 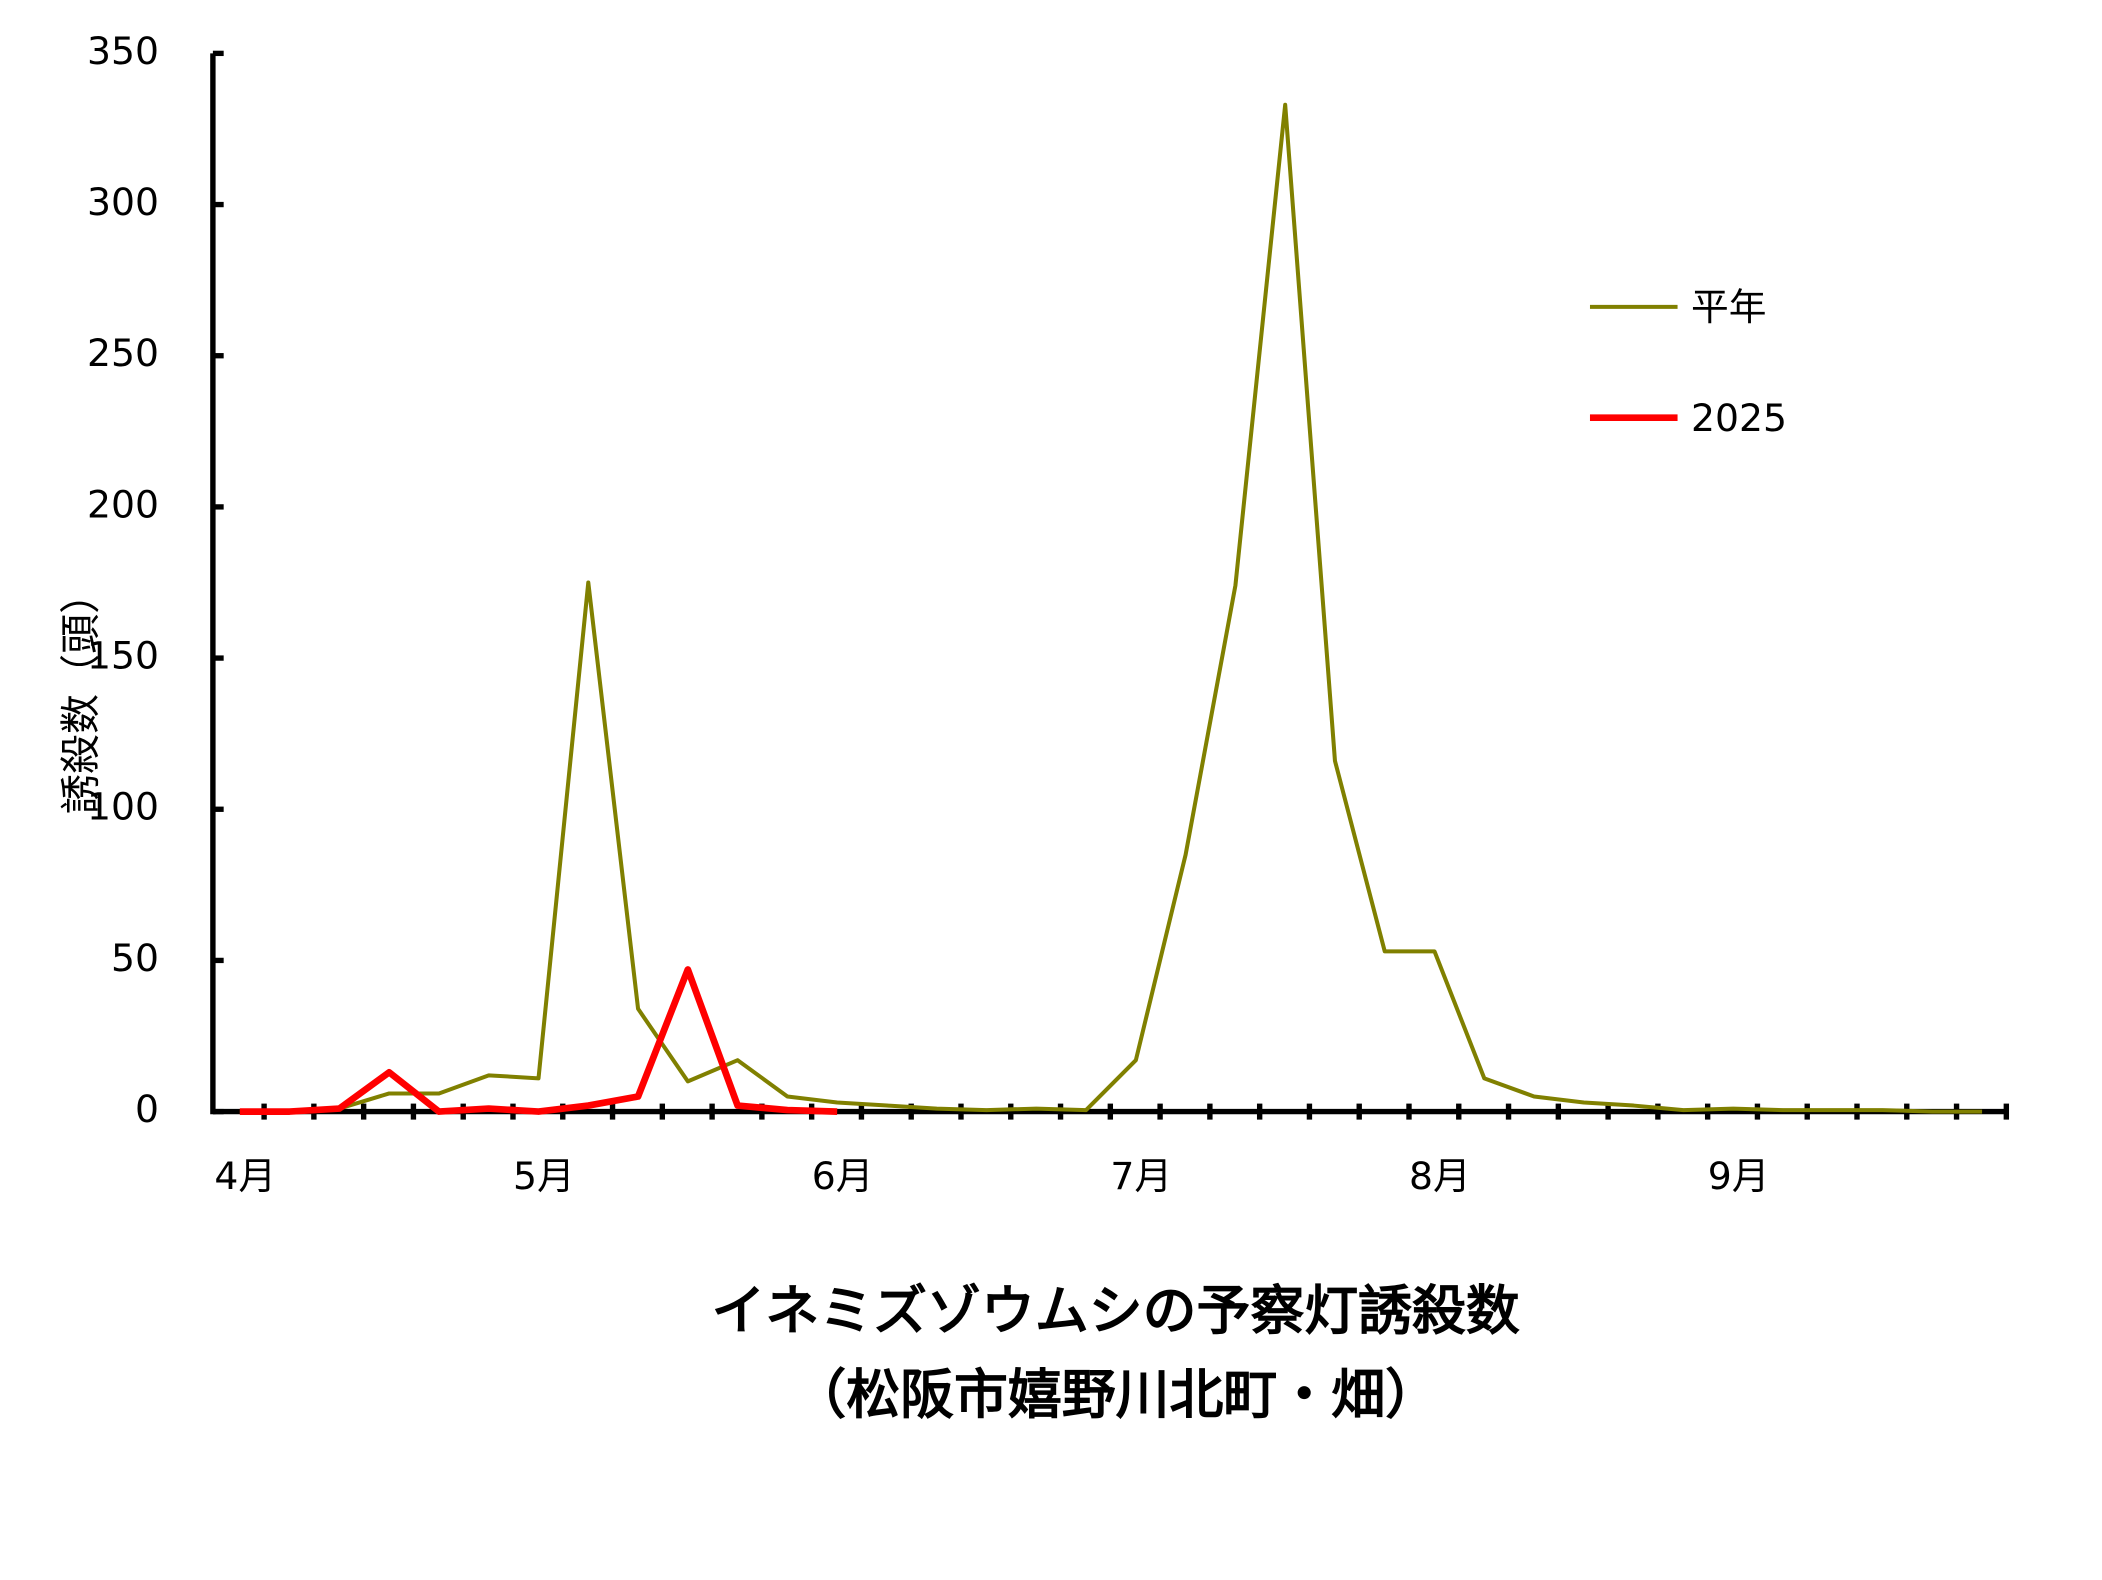 I want to click on legend-label: 2025, so click(x=1739, y=418).